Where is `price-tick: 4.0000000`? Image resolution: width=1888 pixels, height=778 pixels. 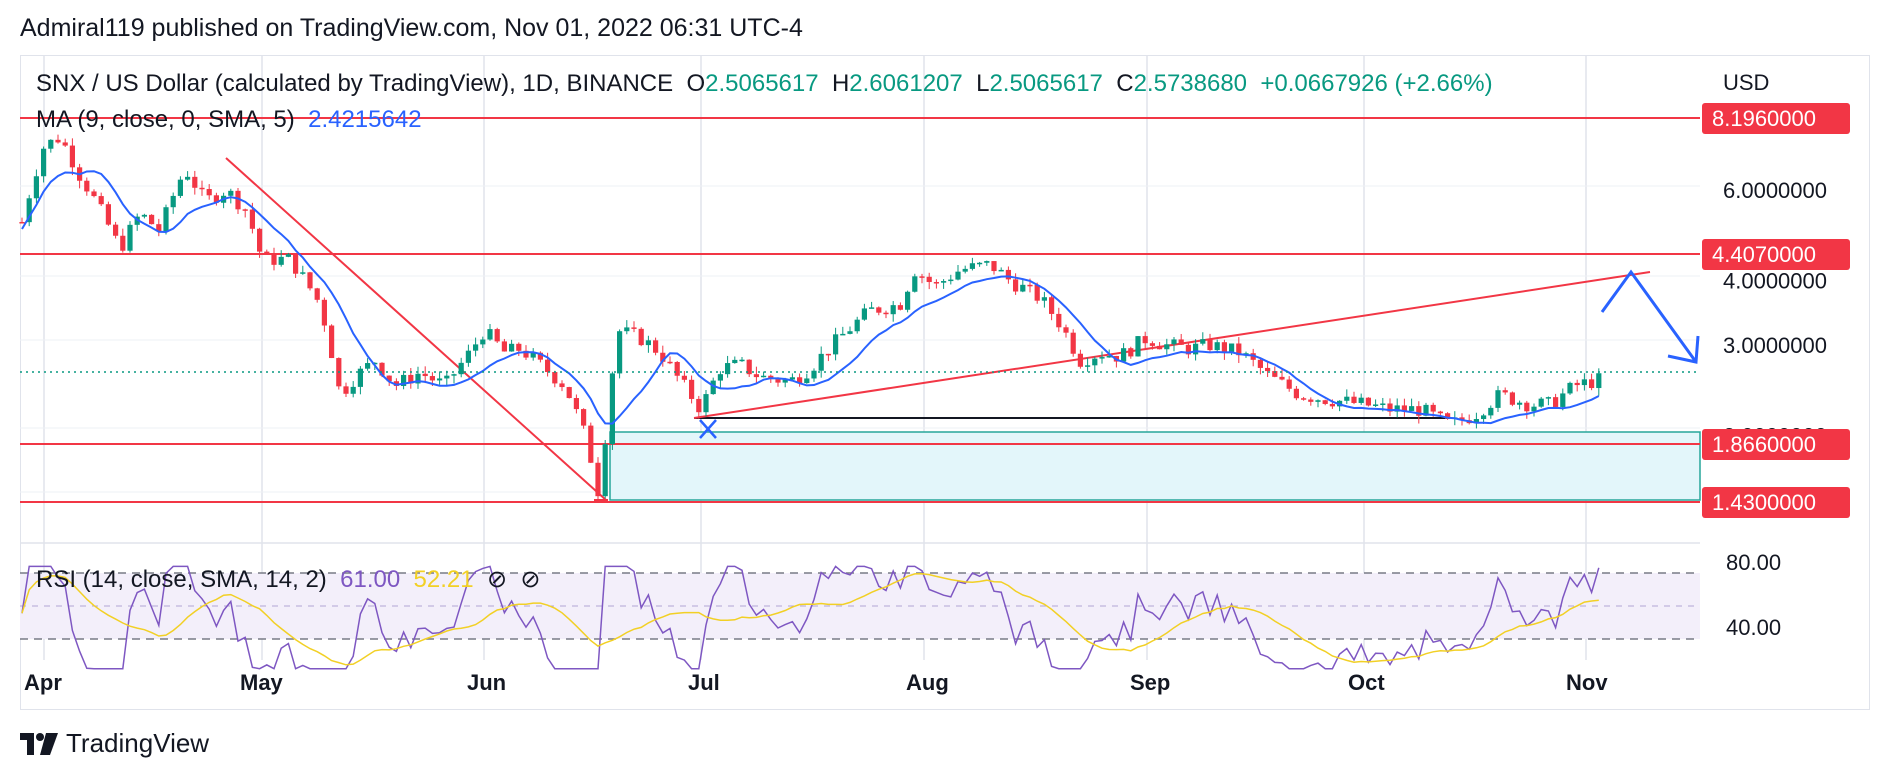
price-tick: 4.0000000 is located at coordinates (1775, 281).